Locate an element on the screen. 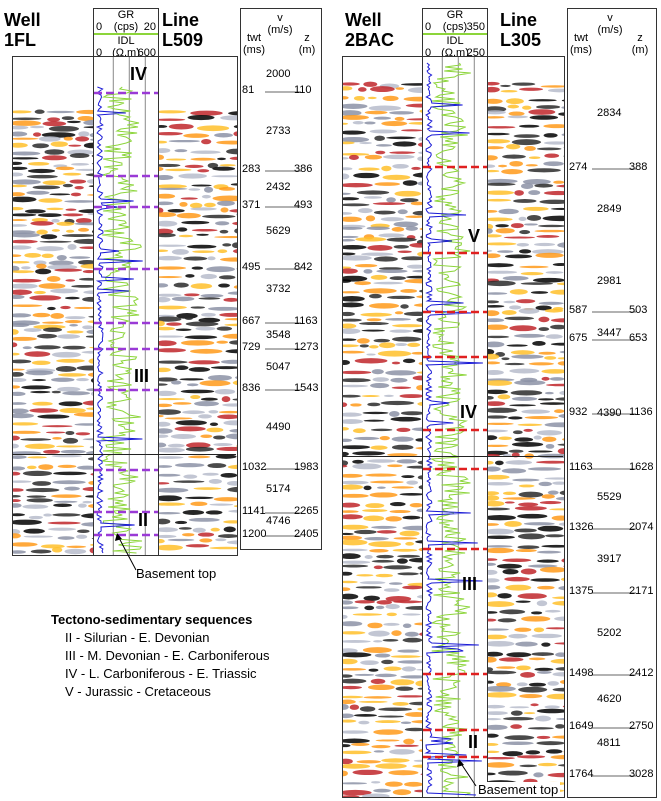 This screenshot has width=661, height=801. depth-value: 2405 is located at coordinates (306, 534).